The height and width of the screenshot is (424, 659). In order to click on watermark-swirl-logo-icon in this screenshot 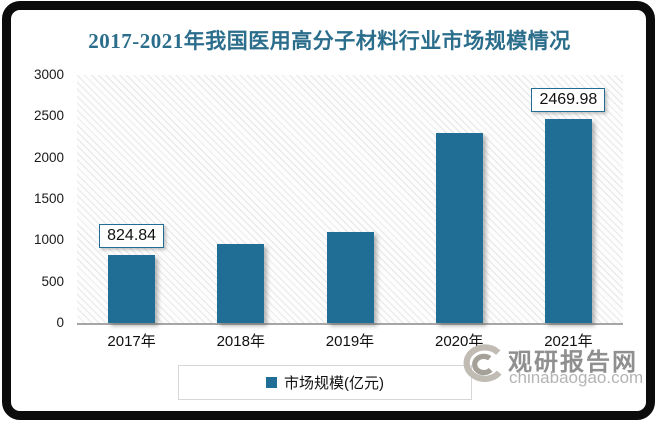, I will do `click(483, 367)`.